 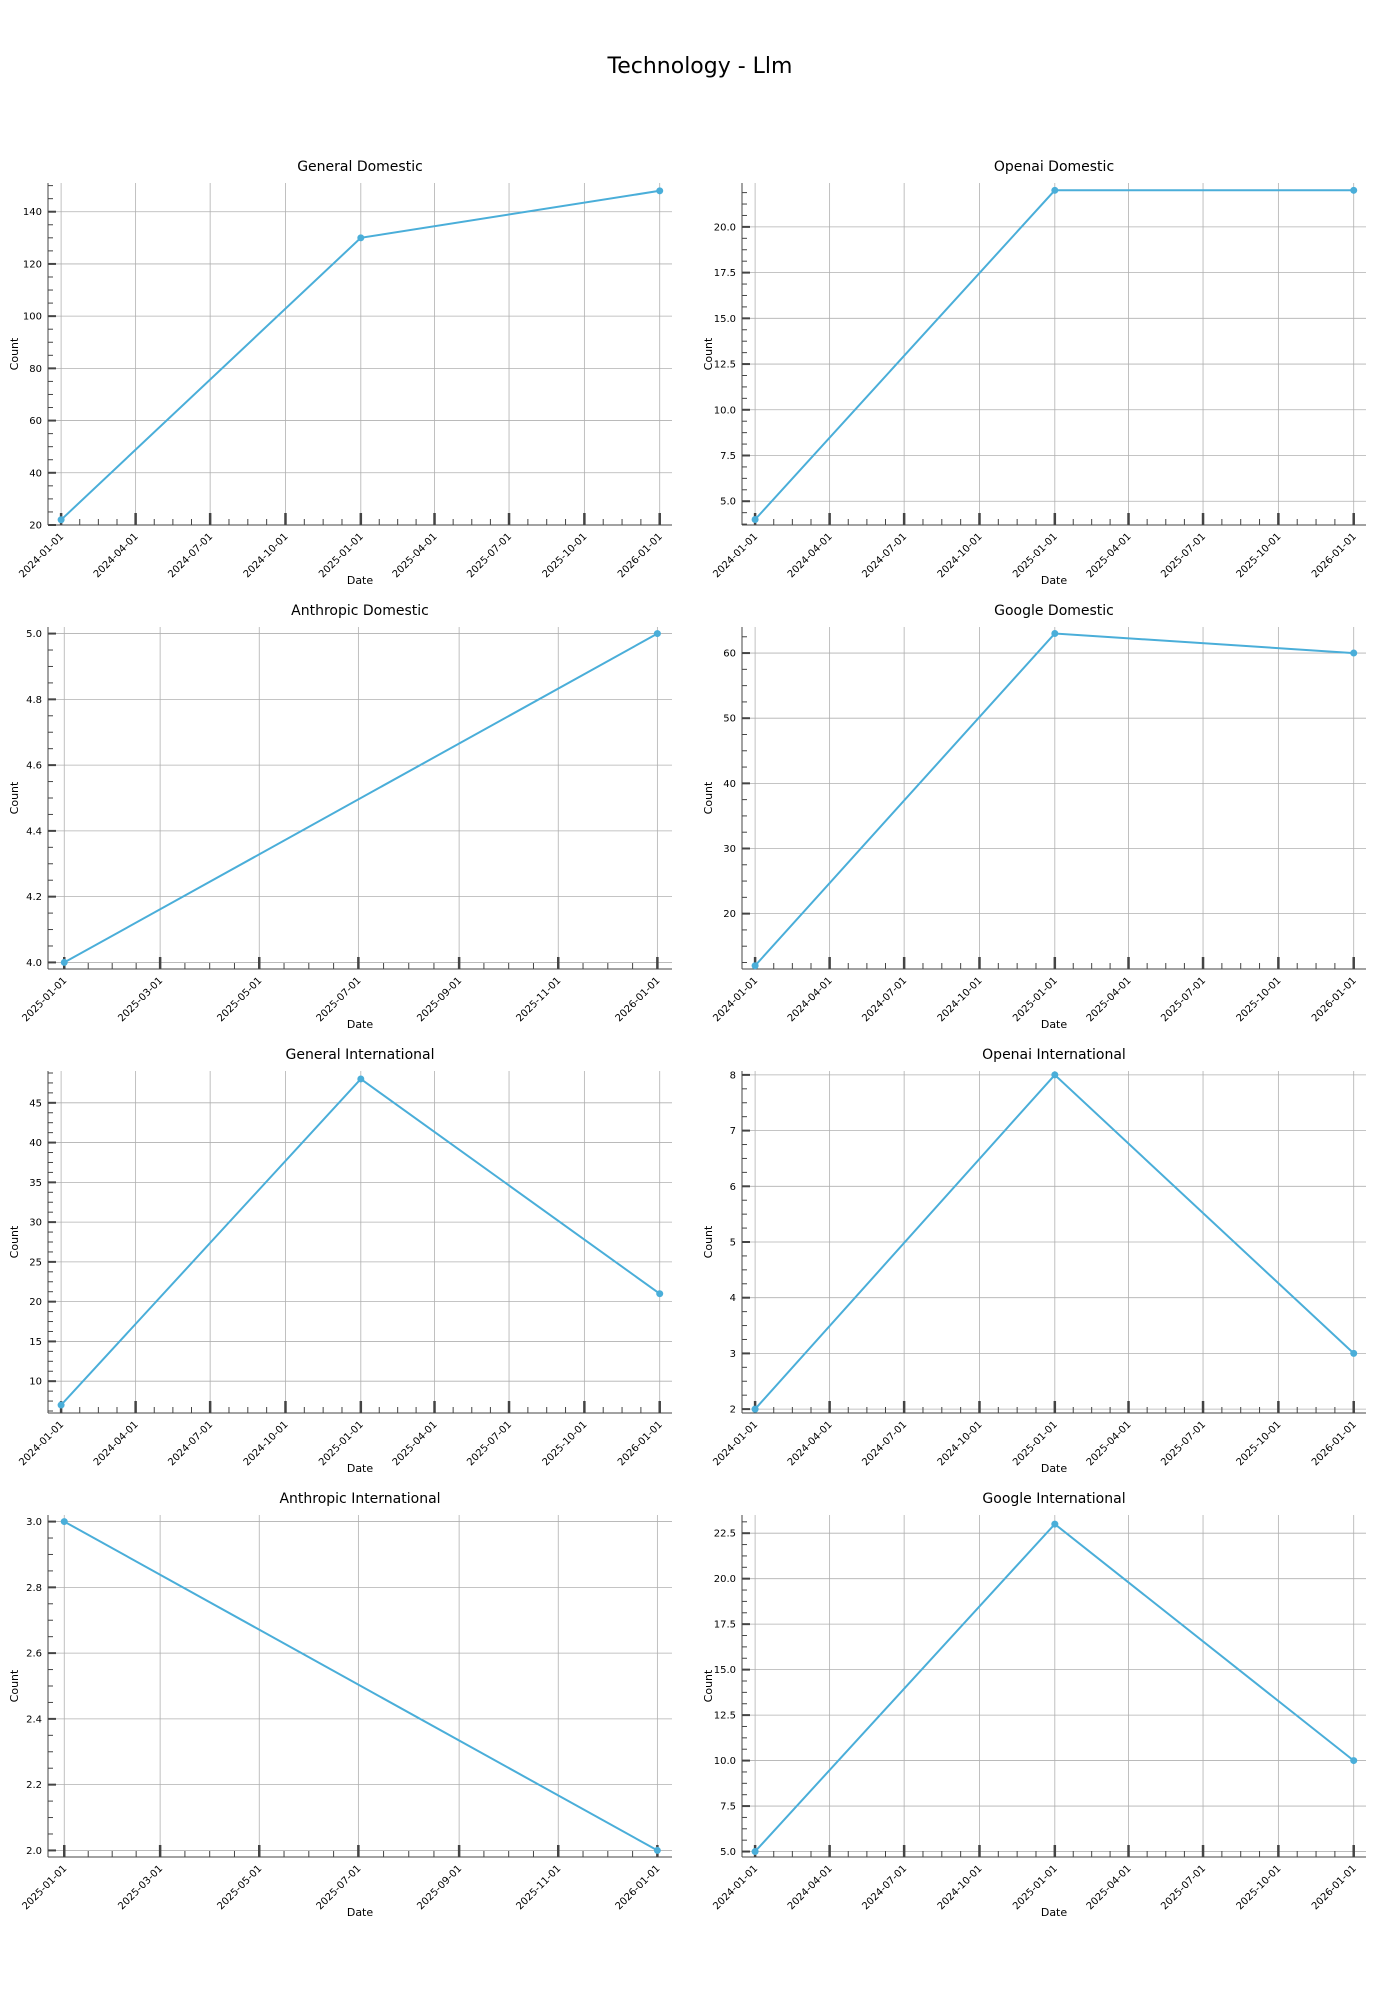 What do you see at coordinates (35, 1262) in the screenshot?
I see `y-tick-label: 25` at bounding box center [35, 1262].